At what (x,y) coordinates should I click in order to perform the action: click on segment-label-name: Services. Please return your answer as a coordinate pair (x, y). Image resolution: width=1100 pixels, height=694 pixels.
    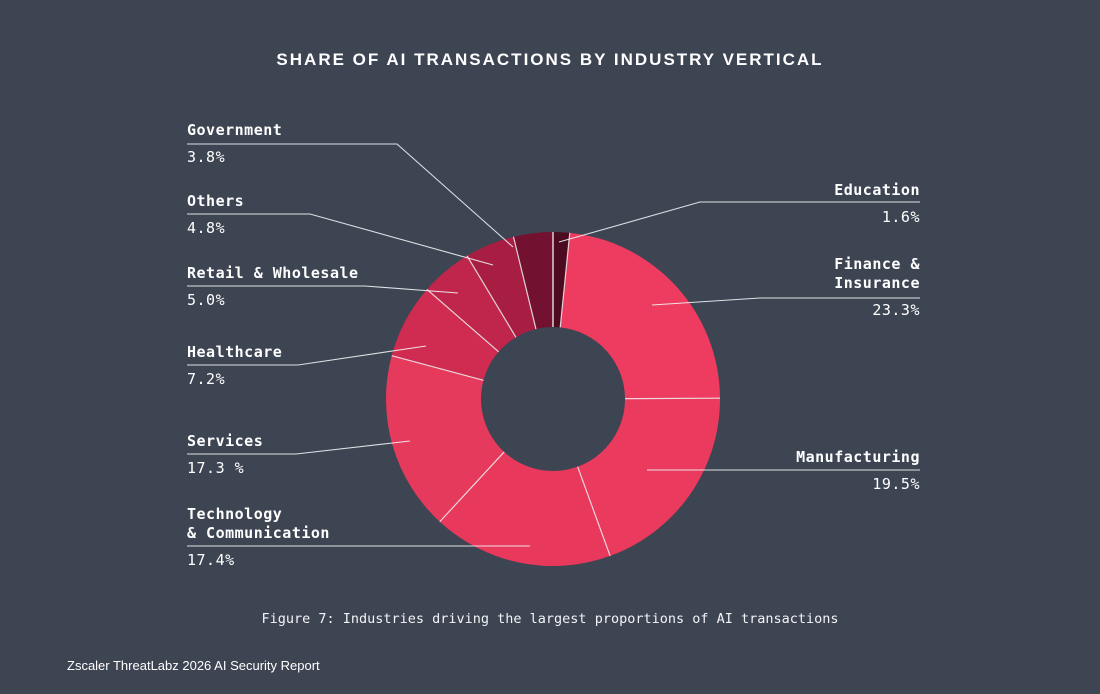
    Looking at the image, I should click on (225, 441).